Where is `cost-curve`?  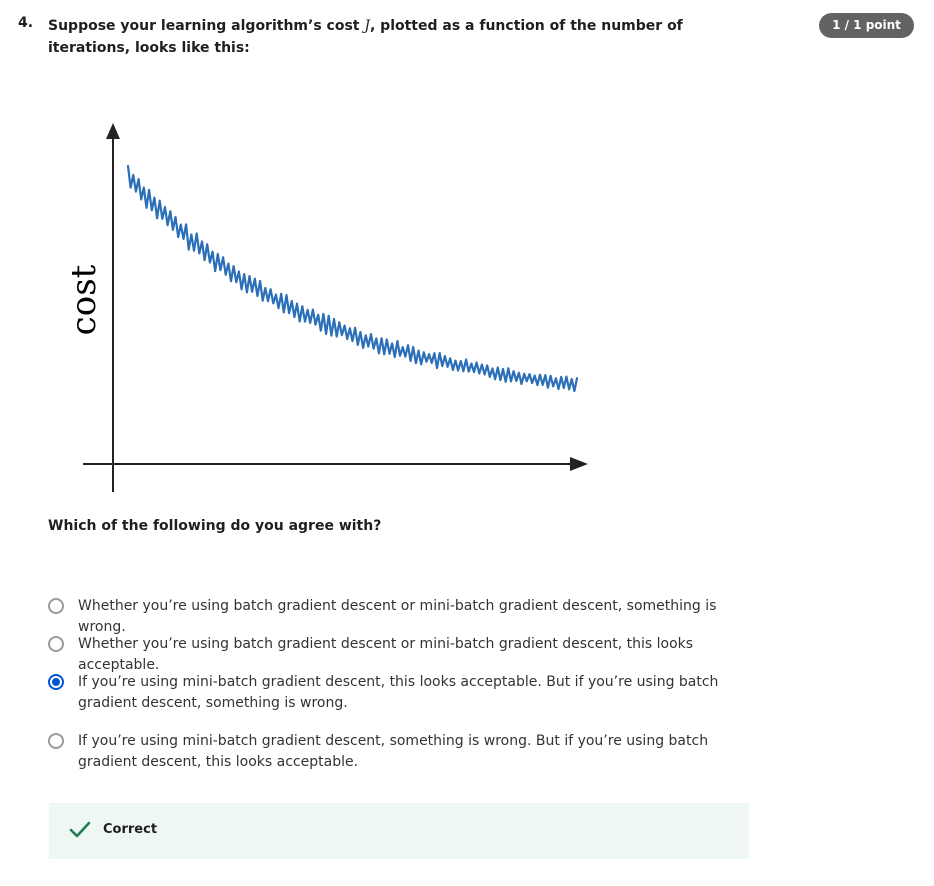 cost-curve is located at coordinates (352, 278).